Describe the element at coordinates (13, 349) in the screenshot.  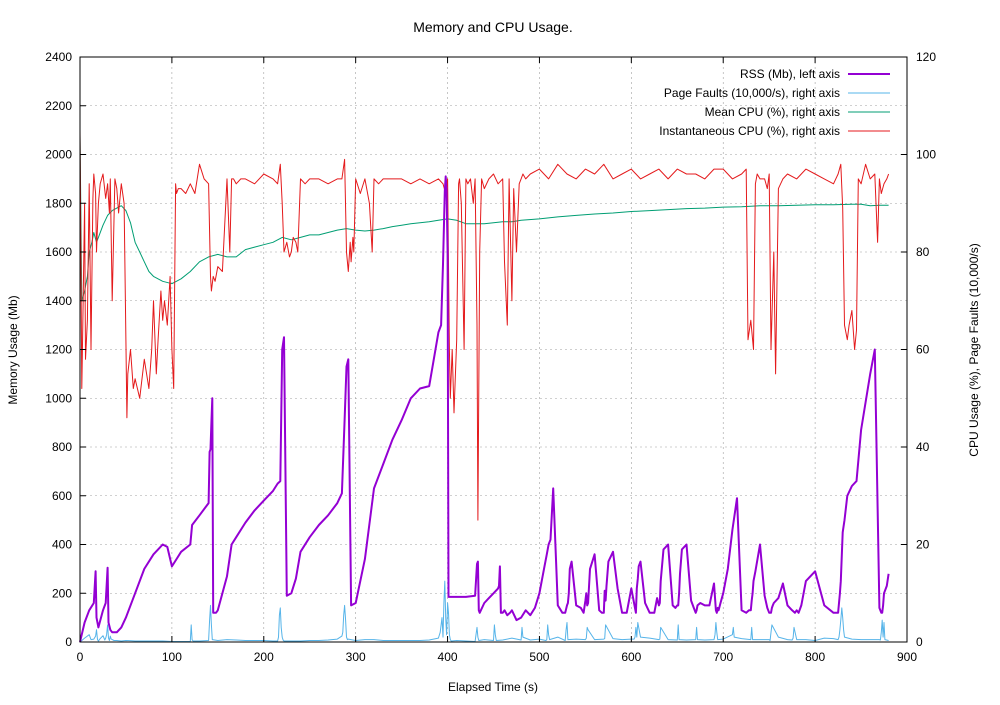
I see `y-axis-title: Memory Usage (Mb)` at that location.